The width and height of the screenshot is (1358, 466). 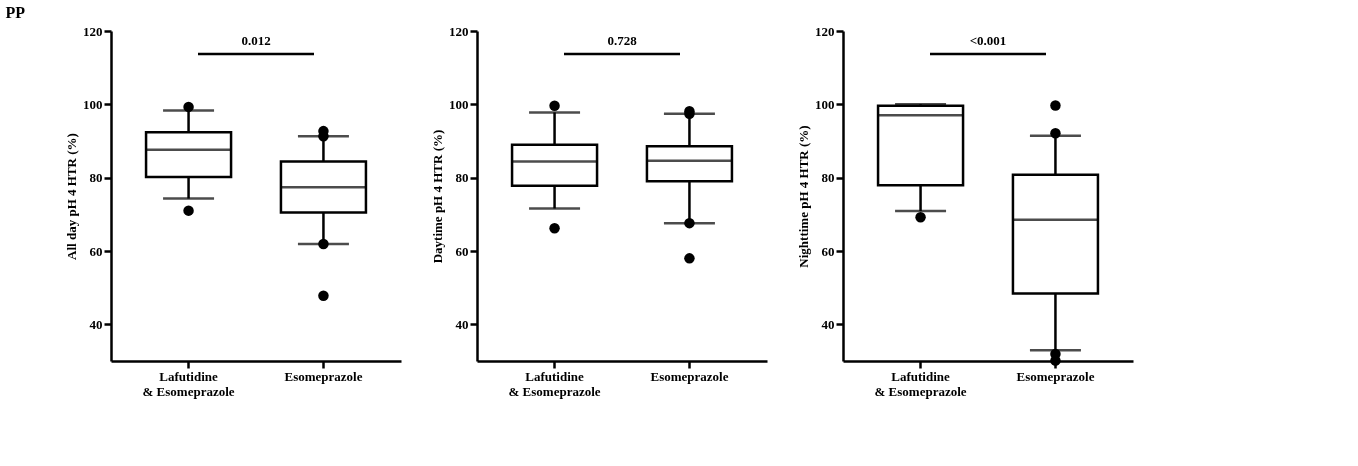 I want to click on y-axis-title: Daytime pH 4 HTR (%), so click(x=437, y=196).